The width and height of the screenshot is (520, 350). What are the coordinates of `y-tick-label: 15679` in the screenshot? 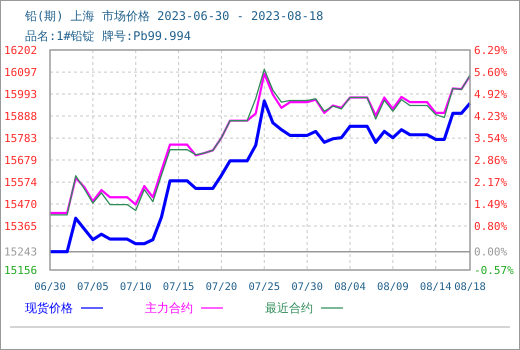 It's located at (21, 160).